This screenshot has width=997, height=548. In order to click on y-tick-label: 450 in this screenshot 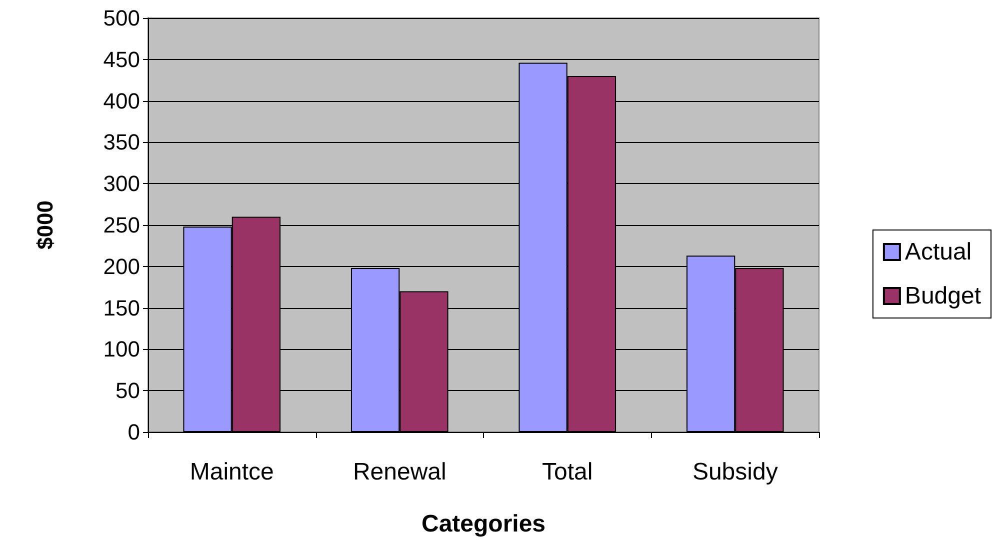, I will do `click(121, 59)`.